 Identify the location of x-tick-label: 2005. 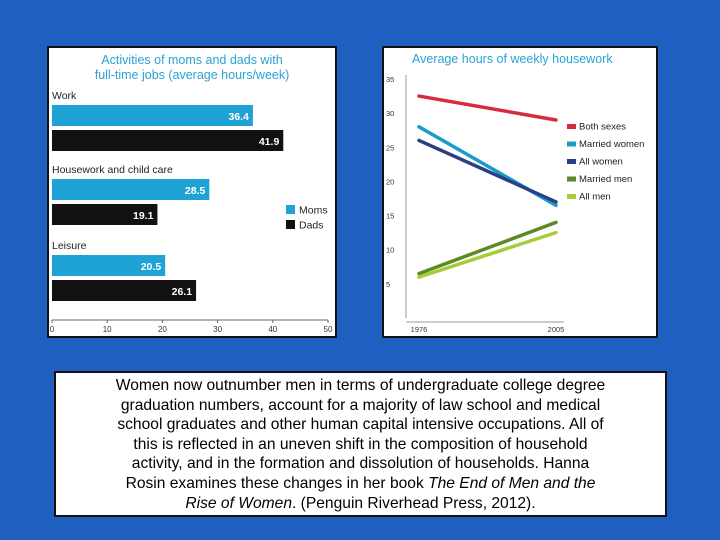
(556, 329).